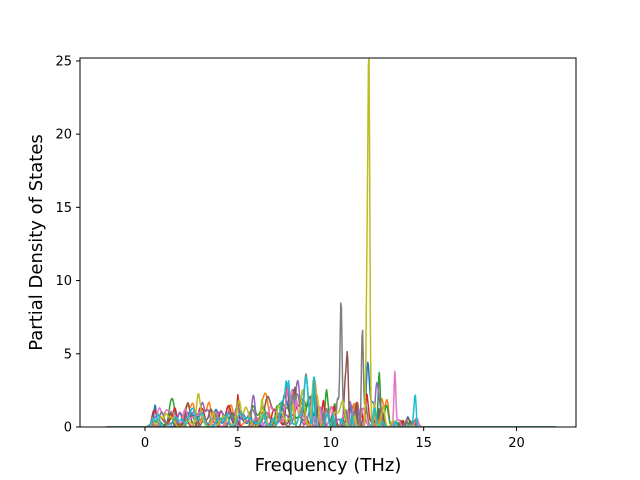 This screenshot has width=640, height=480. I want to click on x-tick-label: 15, so click(423, 443).